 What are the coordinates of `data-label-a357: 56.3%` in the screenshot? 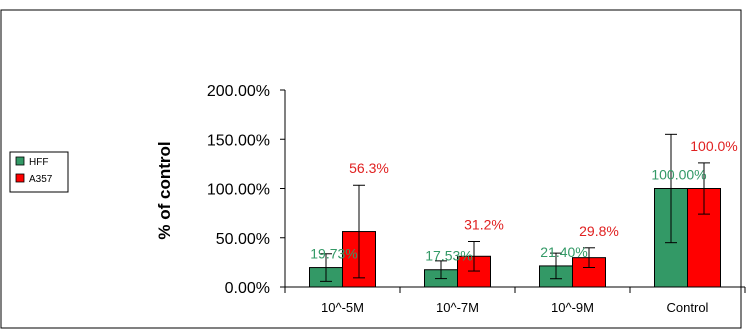 It's located at (369, 168).